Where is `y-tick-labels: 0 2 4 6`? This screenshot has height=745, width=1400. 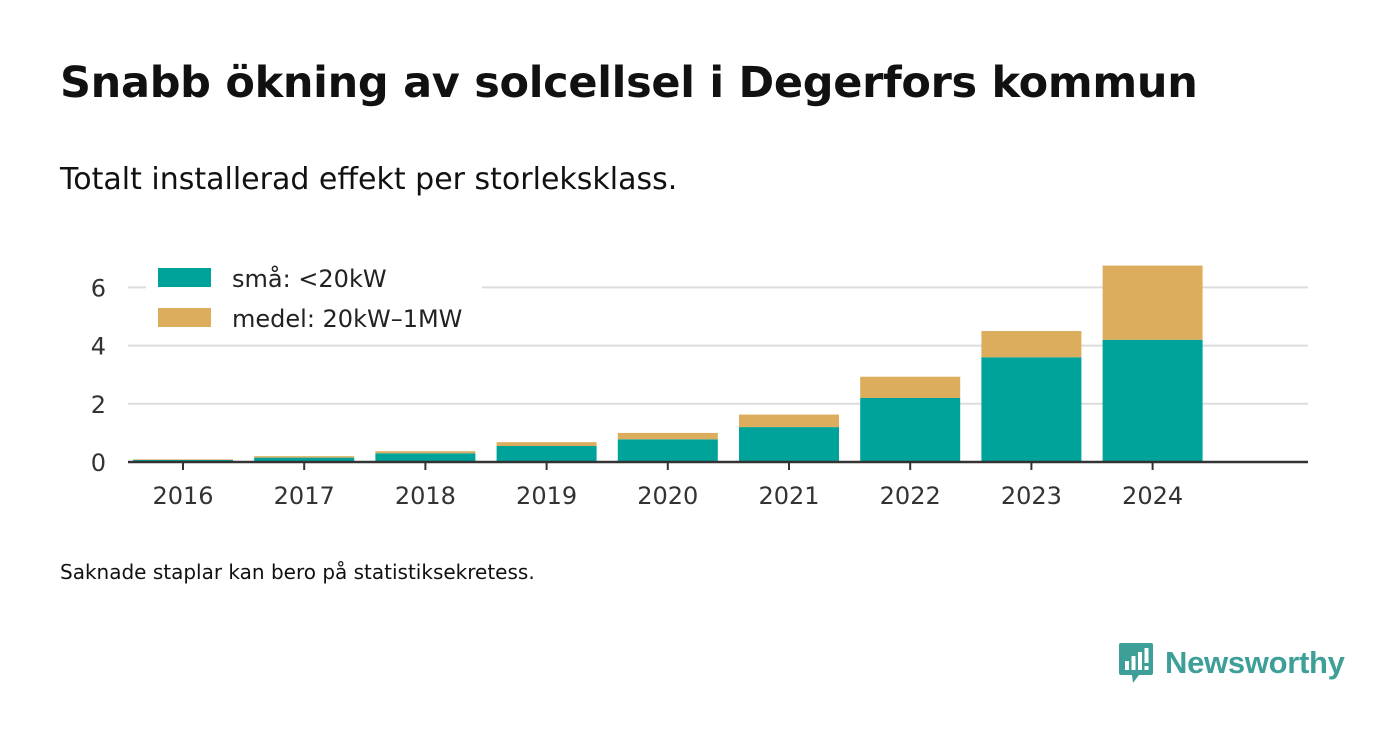 y-tick-labels: 0 2 4 6 is located at coordinates (98, 375).